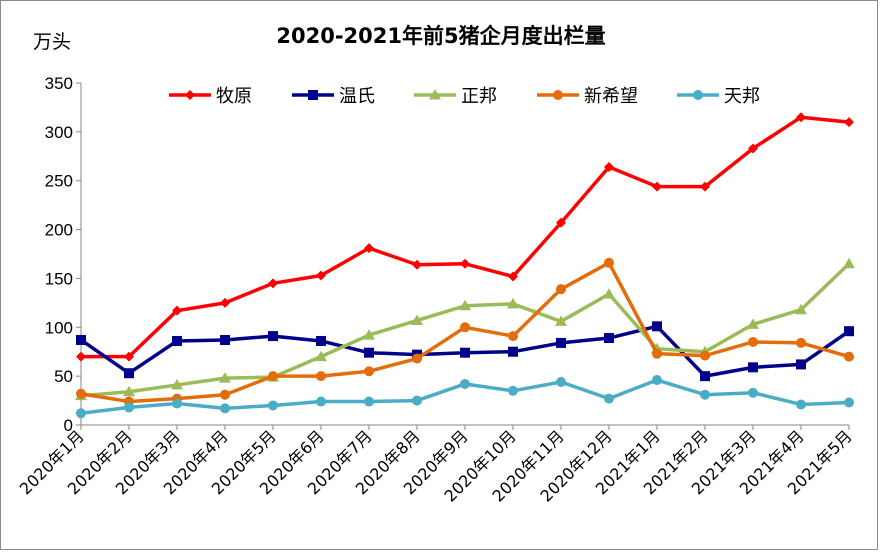  I want to click on y-tick-label: 100, so click(59, 327).